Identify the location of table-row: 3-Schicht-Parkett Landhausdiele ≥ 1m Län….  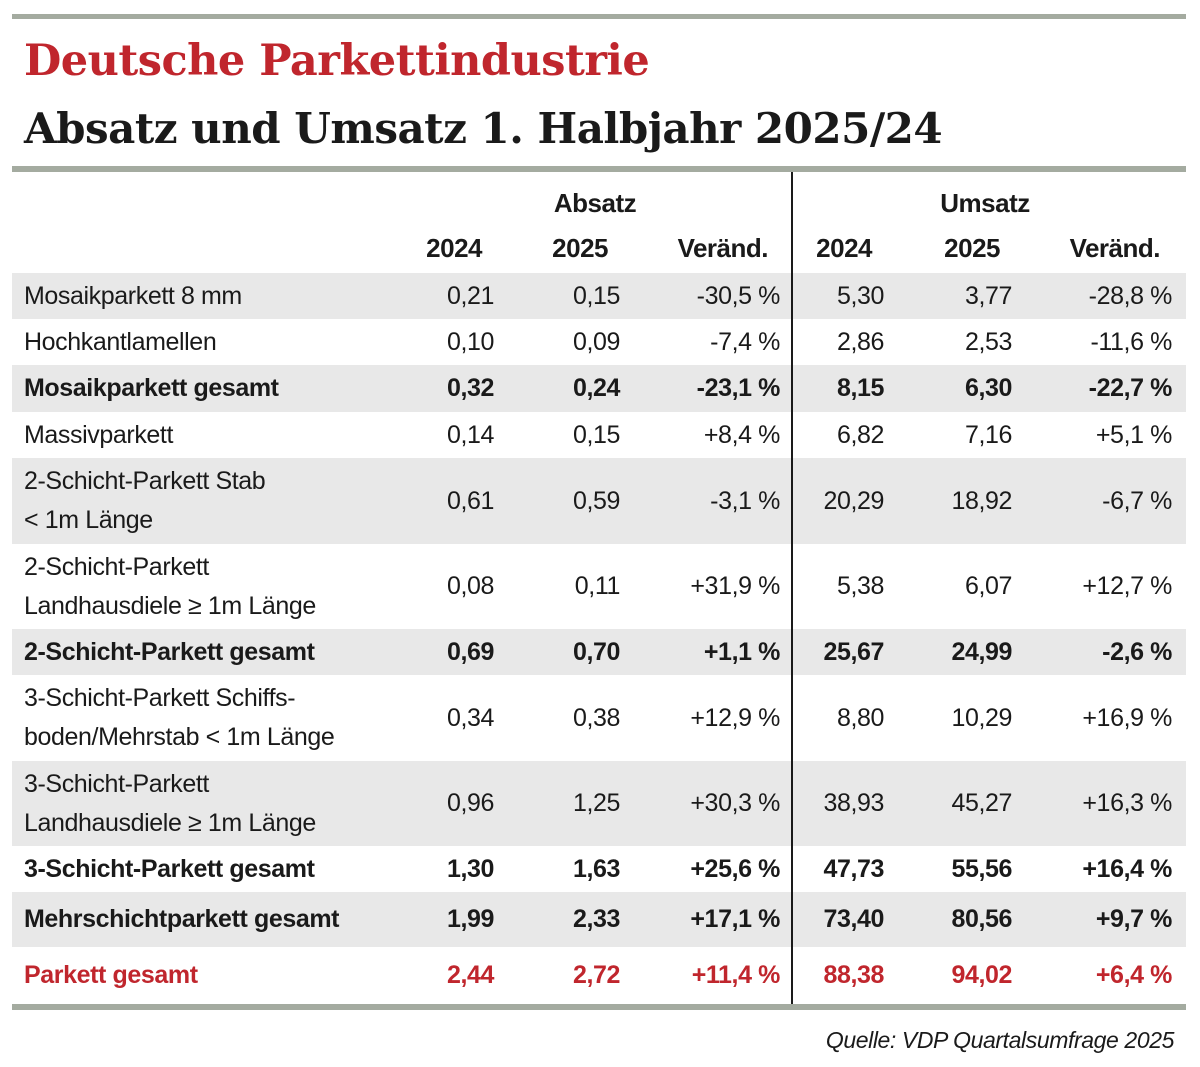
(599, 803).